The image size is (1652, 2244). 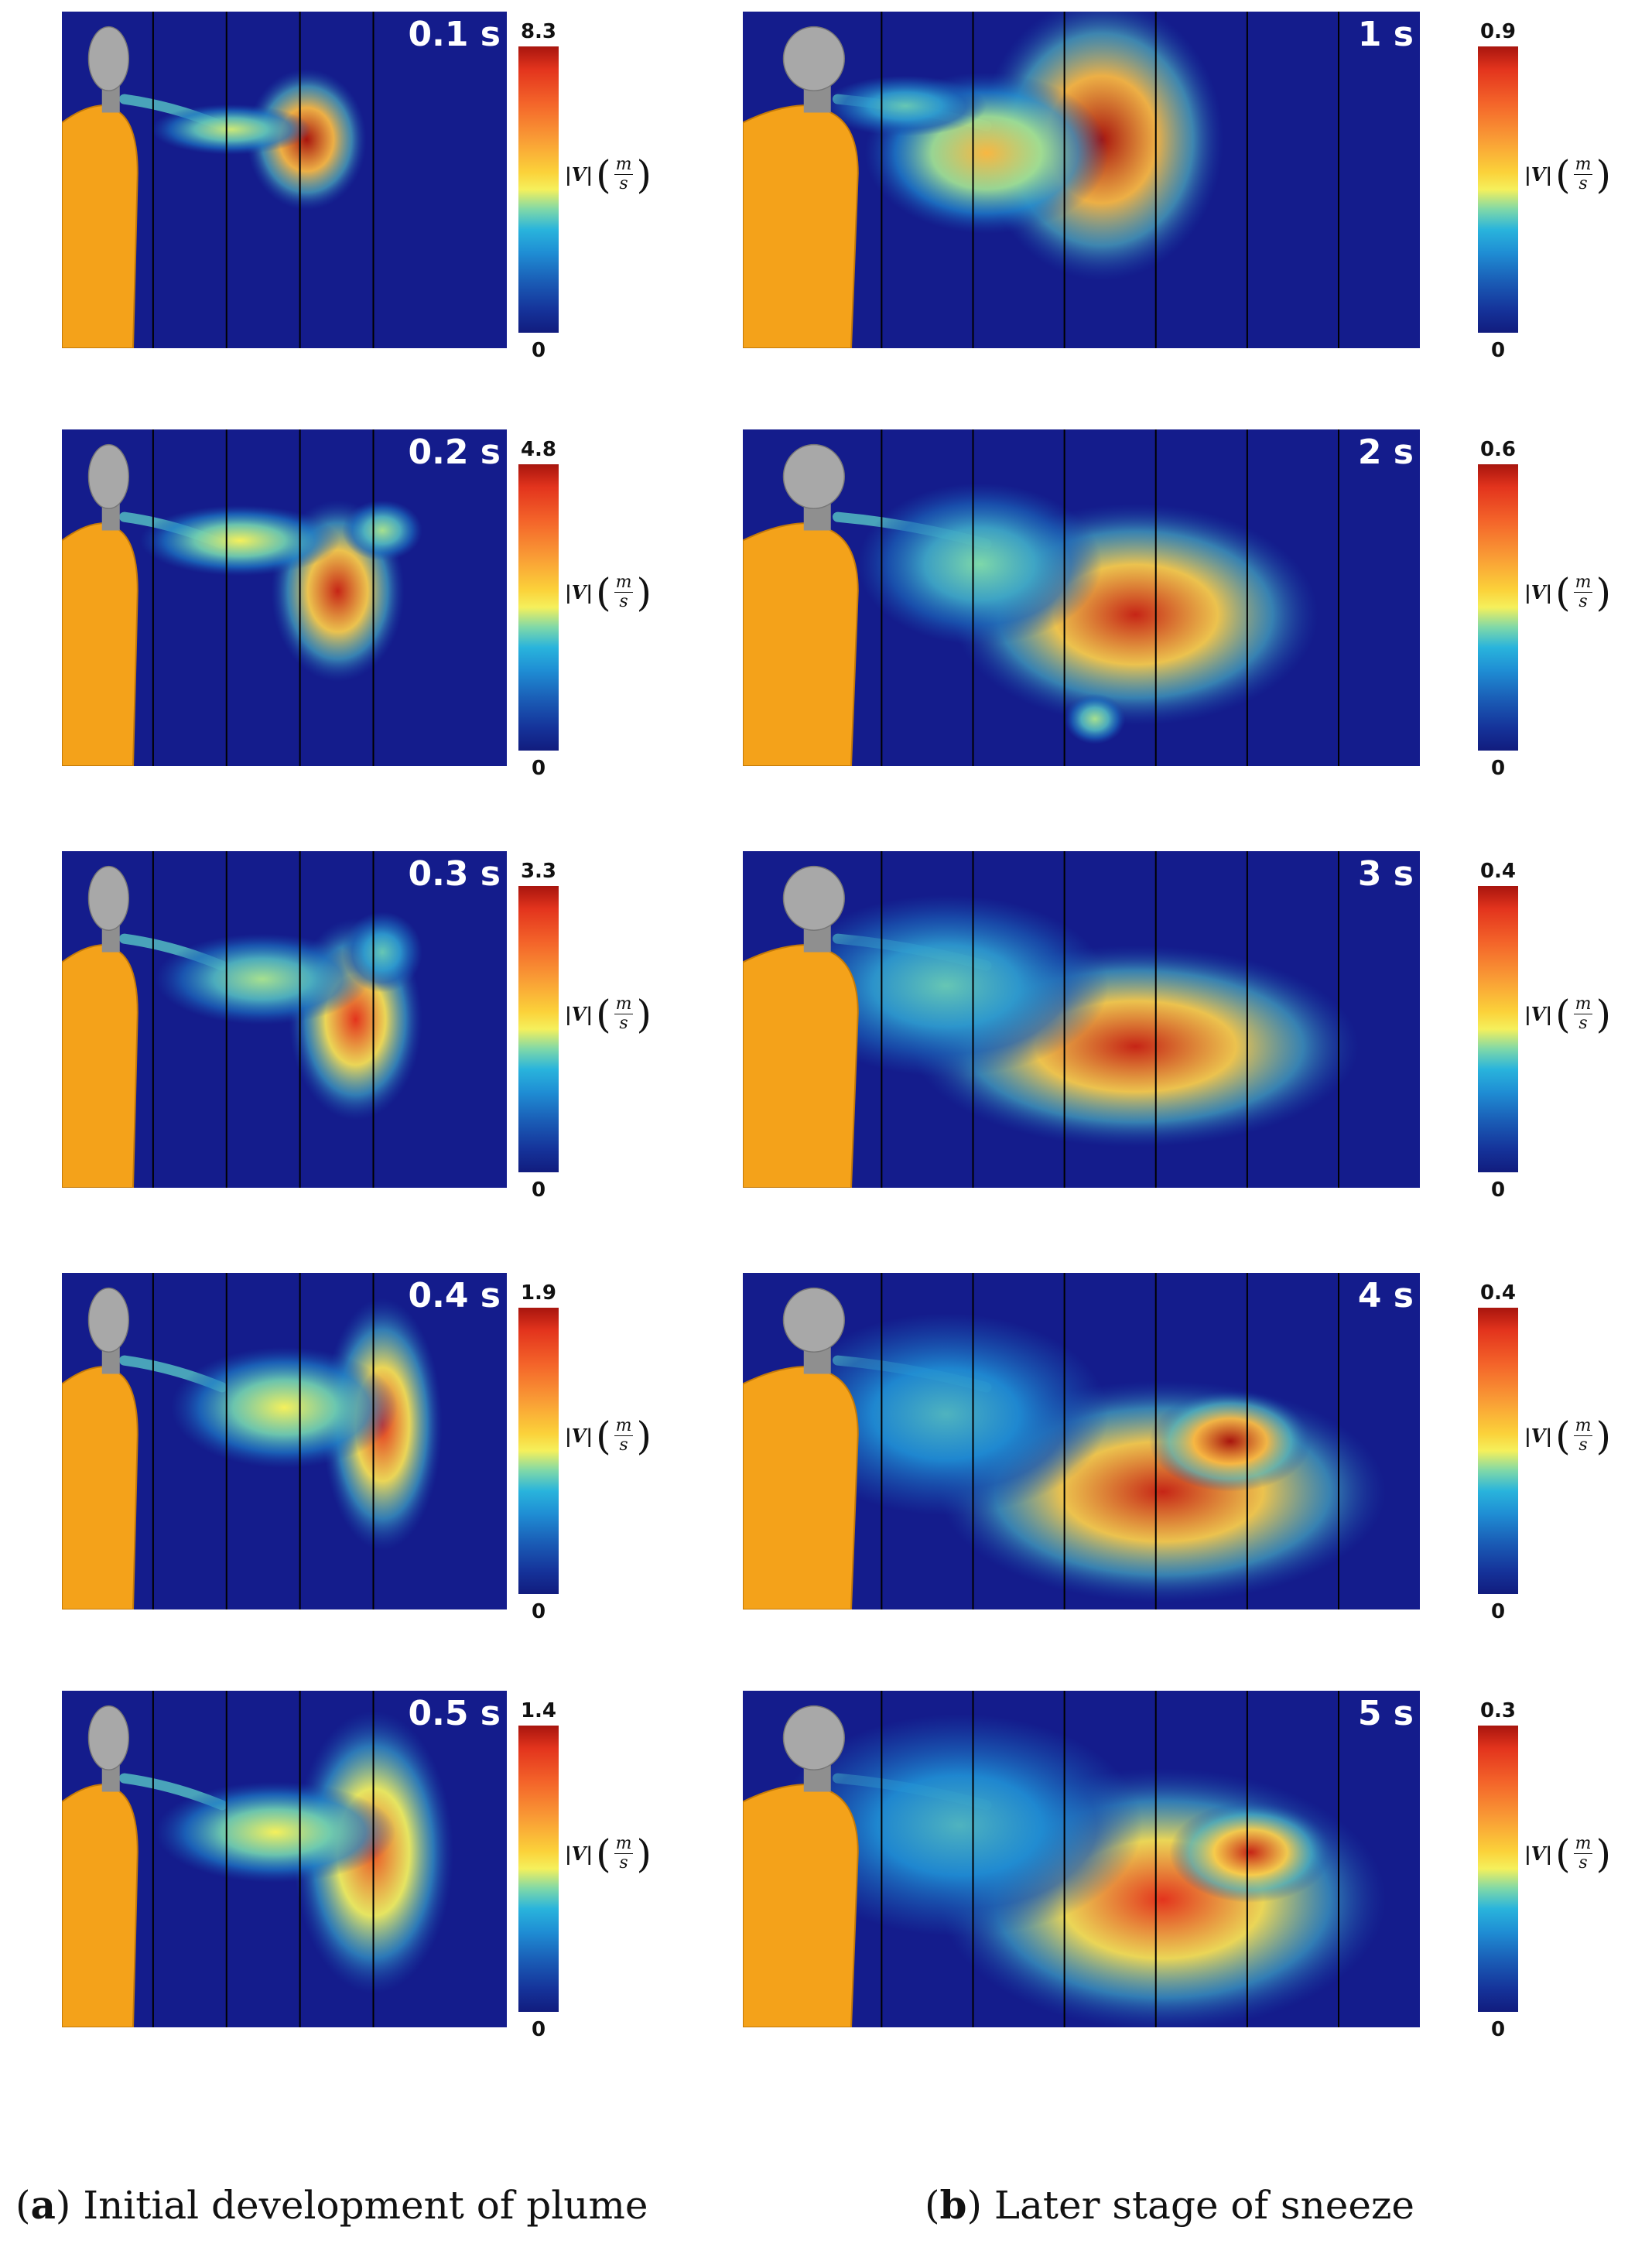 What do you see at coordinates (285, 597) in the screenshot?
I see `velocity-field: 0.2 s` at bounding box center [285, 597].